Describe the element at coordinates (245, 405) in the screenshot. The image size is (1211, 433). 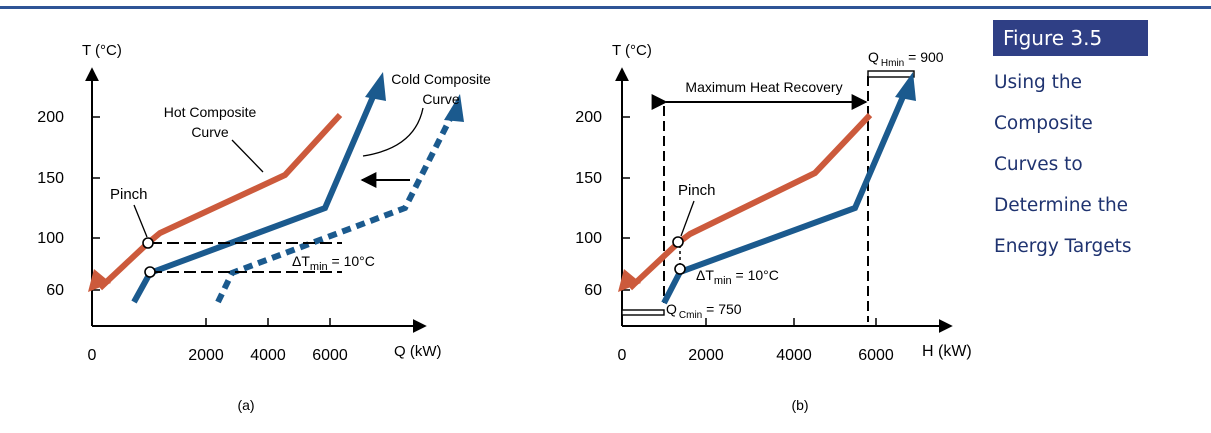
I see `chart-a-panel-label: (a)` at that location.